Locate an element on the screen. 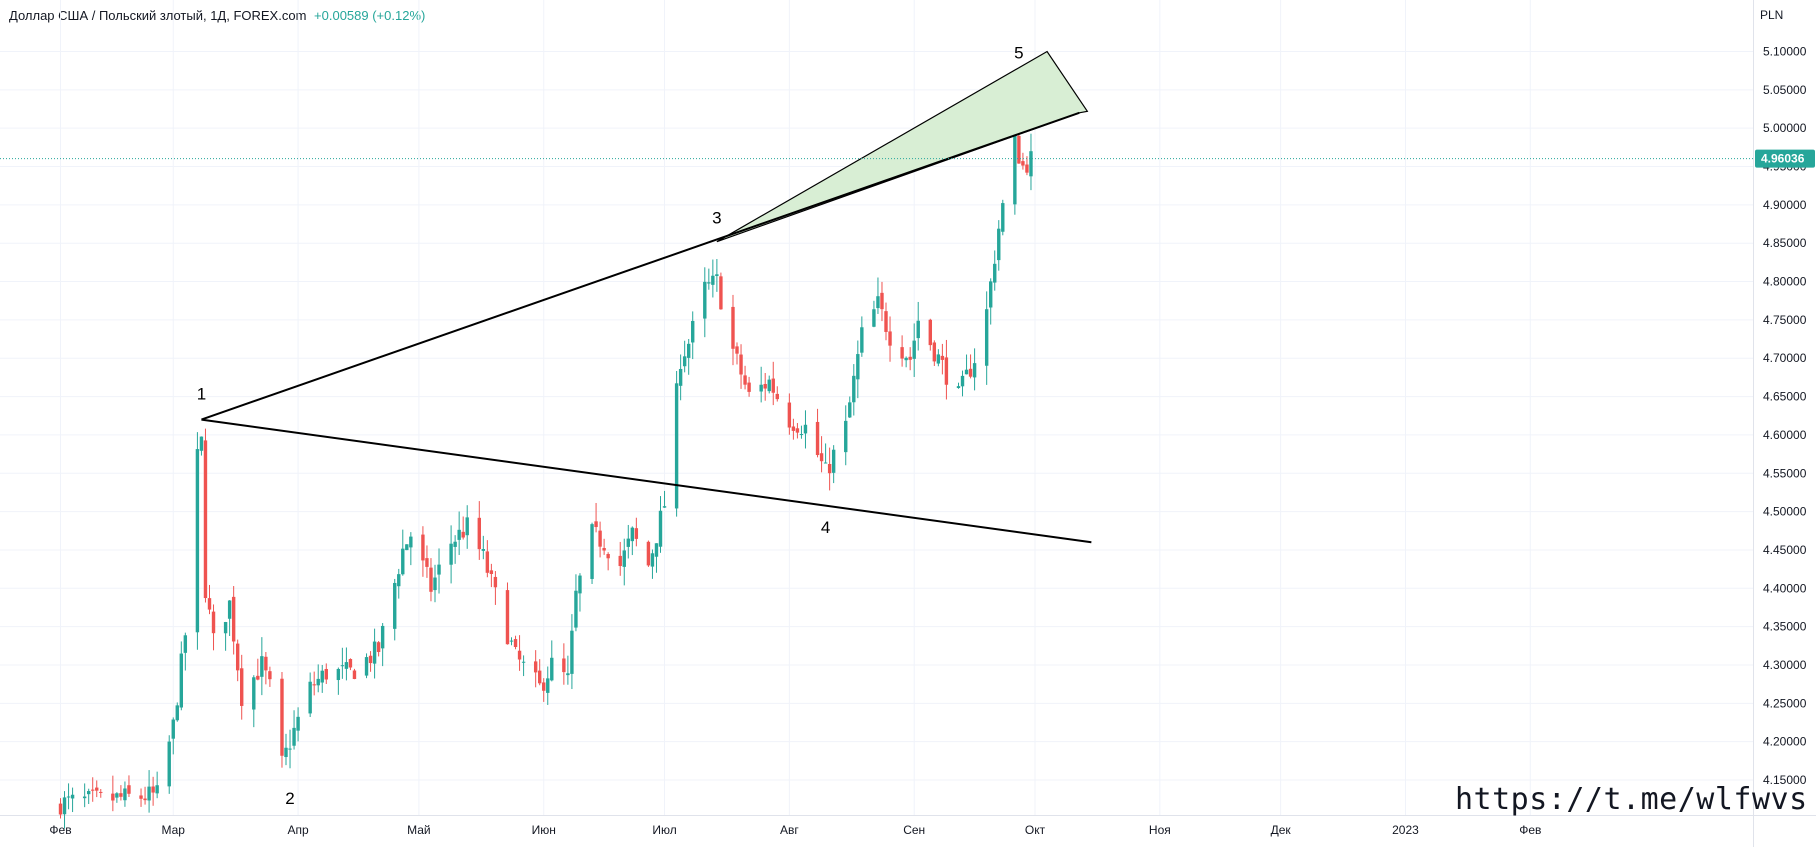  time-tick-label: Окт is located at coordinates (1035, 830).